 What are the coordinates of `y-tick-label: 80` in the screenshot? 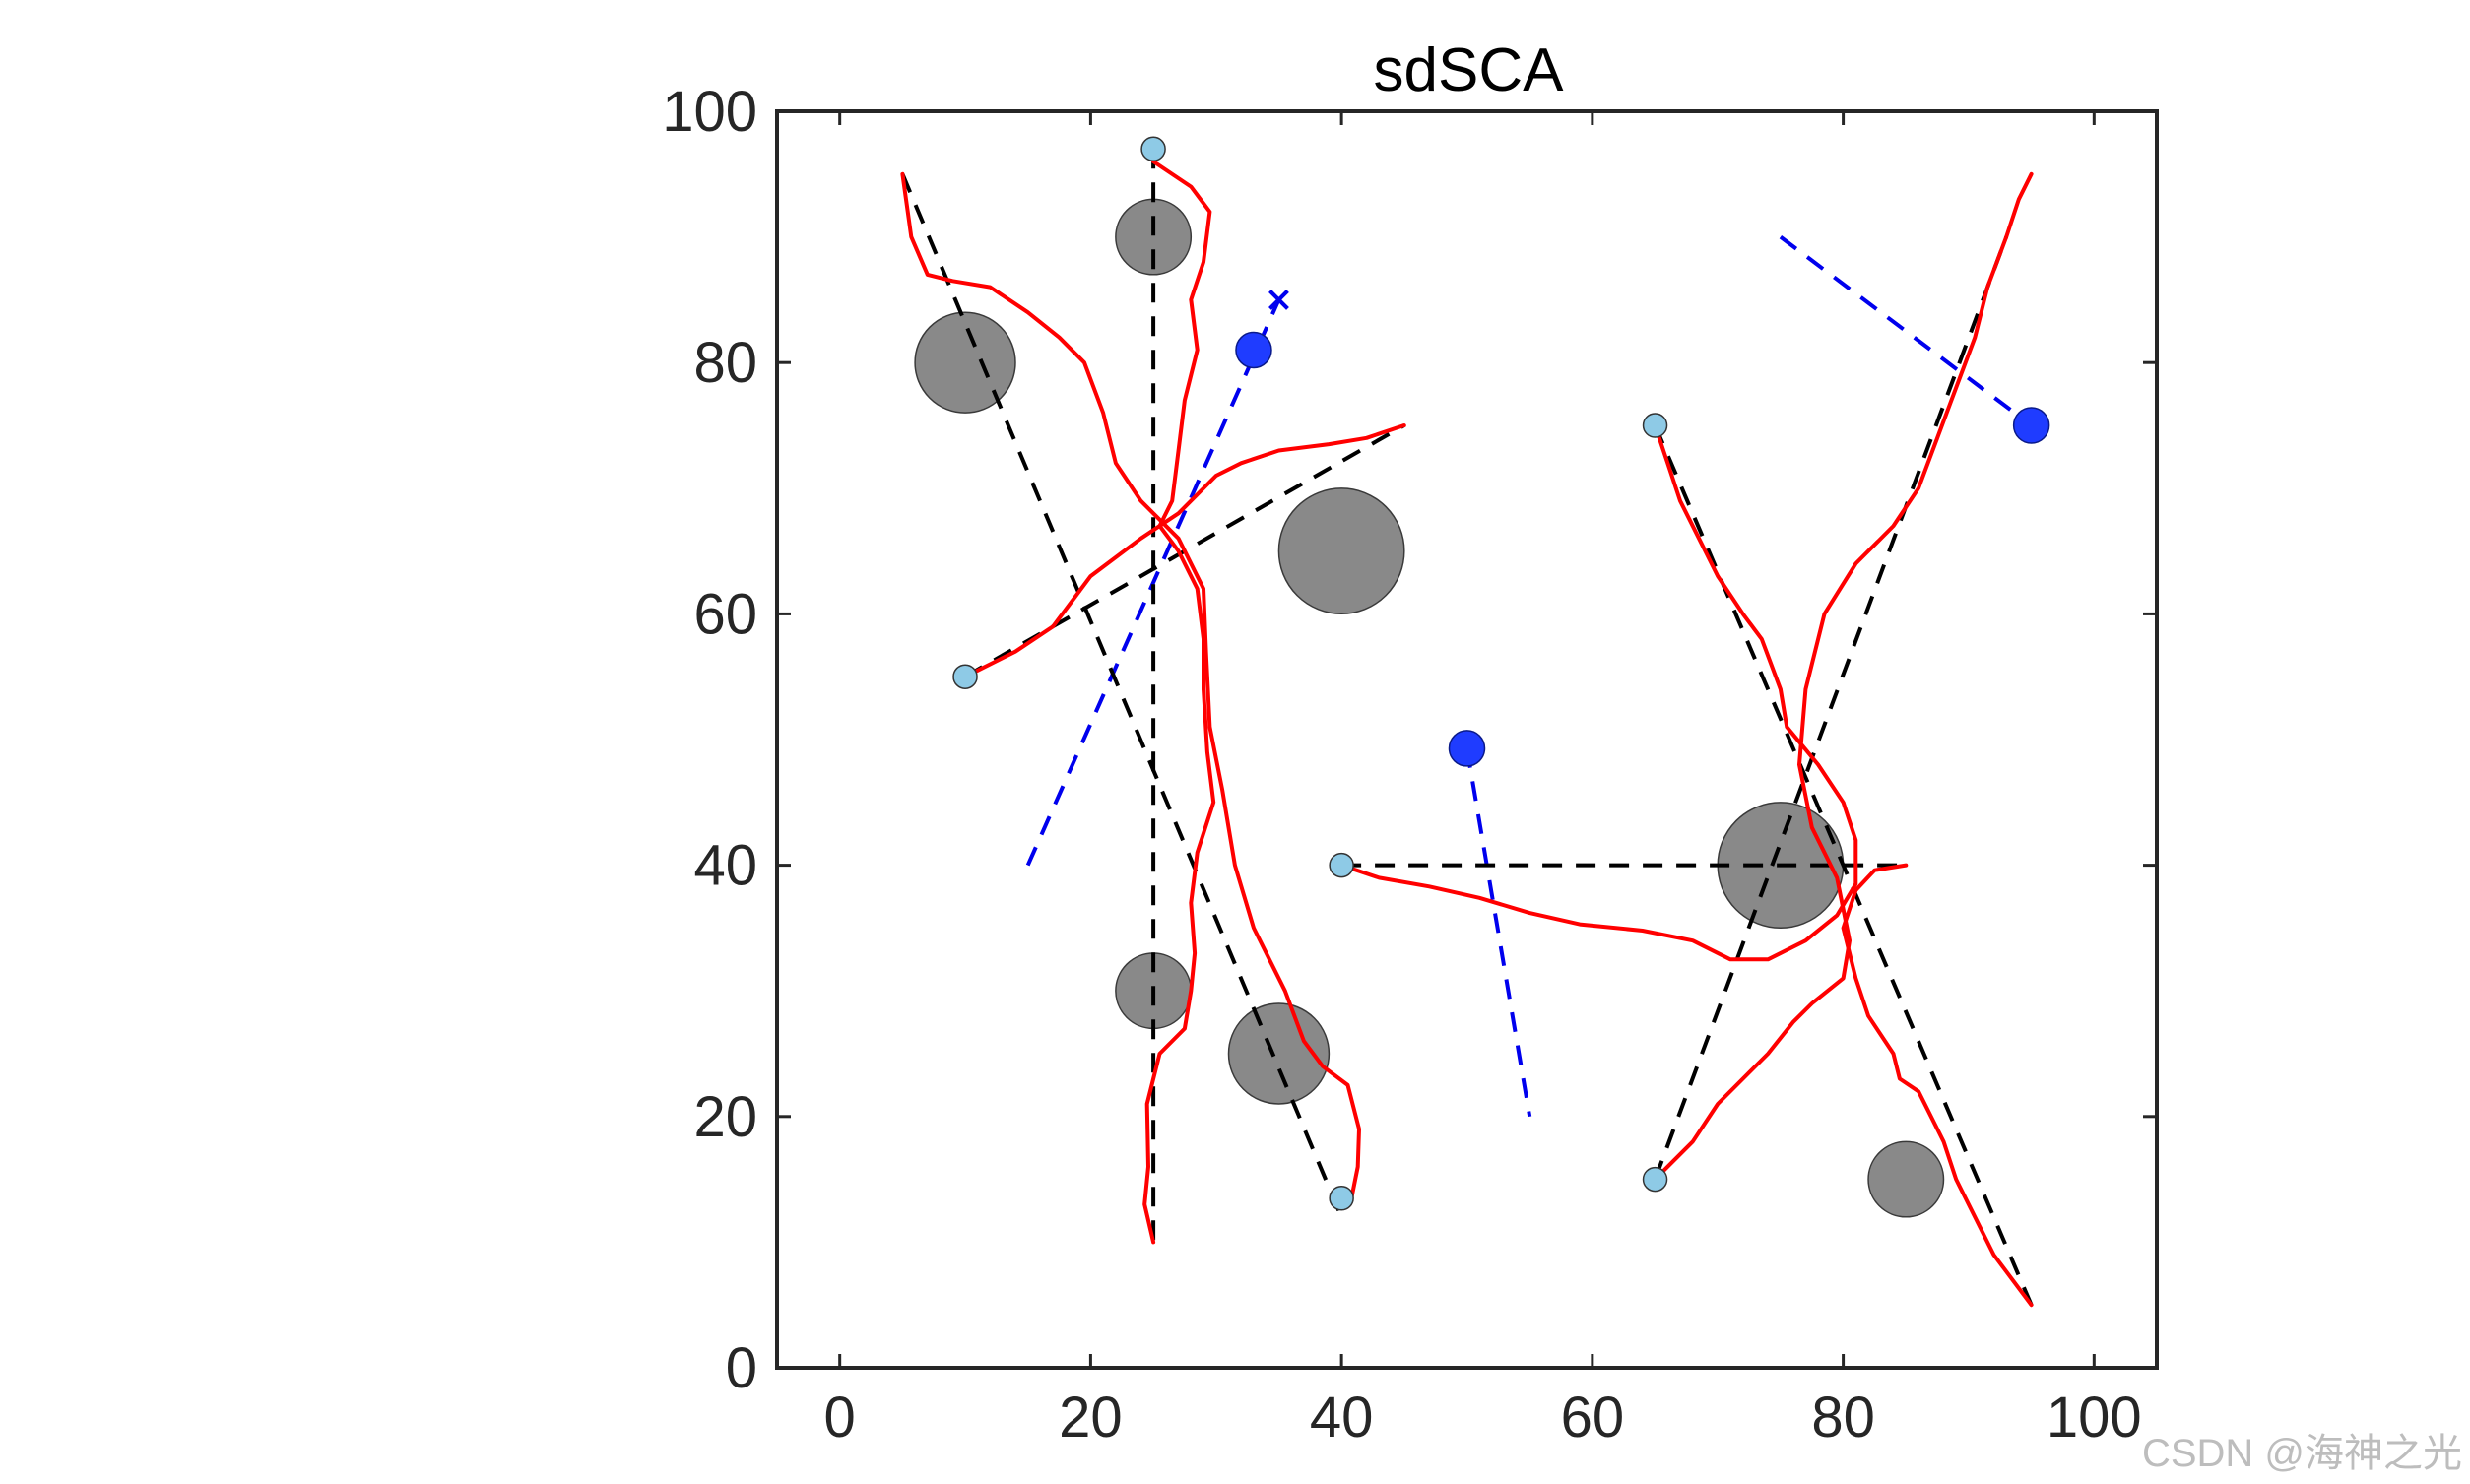 It's located at (725, 363).